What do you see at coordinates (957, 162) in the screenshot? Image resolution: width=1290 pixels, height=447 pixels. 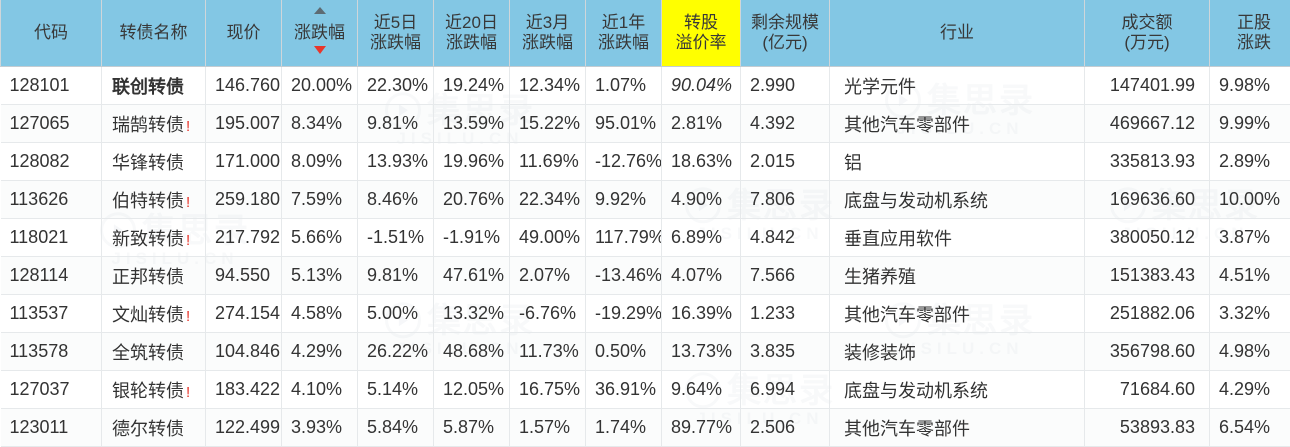 I see `cell-industry: 铝` at bounding box center [957, 162].